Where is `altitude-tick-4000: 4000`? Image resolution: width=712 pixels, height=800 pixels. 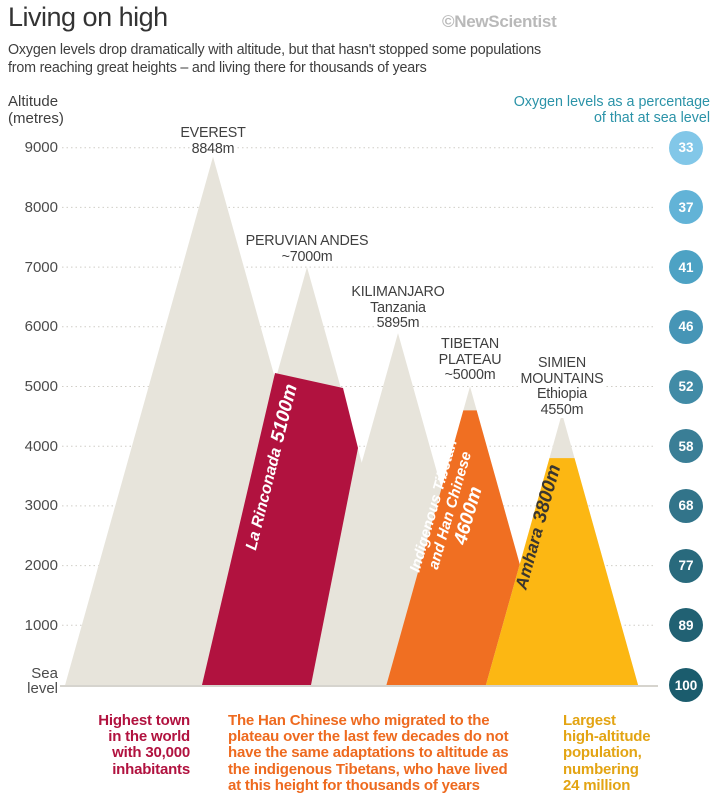
altitude-tick-4000: 4000 is located at coordinates (41, 446).